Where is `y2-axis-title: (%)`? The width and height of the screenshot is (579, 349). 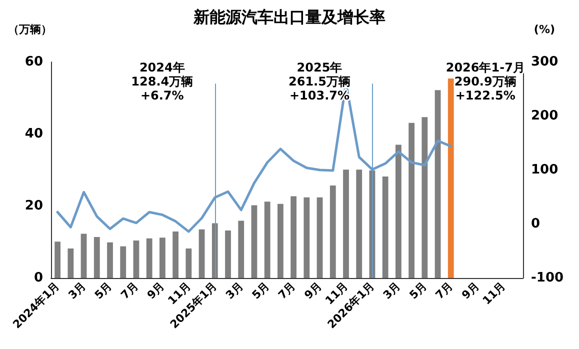
y2-axis-title: (%) is located at coordinates (544, 29).